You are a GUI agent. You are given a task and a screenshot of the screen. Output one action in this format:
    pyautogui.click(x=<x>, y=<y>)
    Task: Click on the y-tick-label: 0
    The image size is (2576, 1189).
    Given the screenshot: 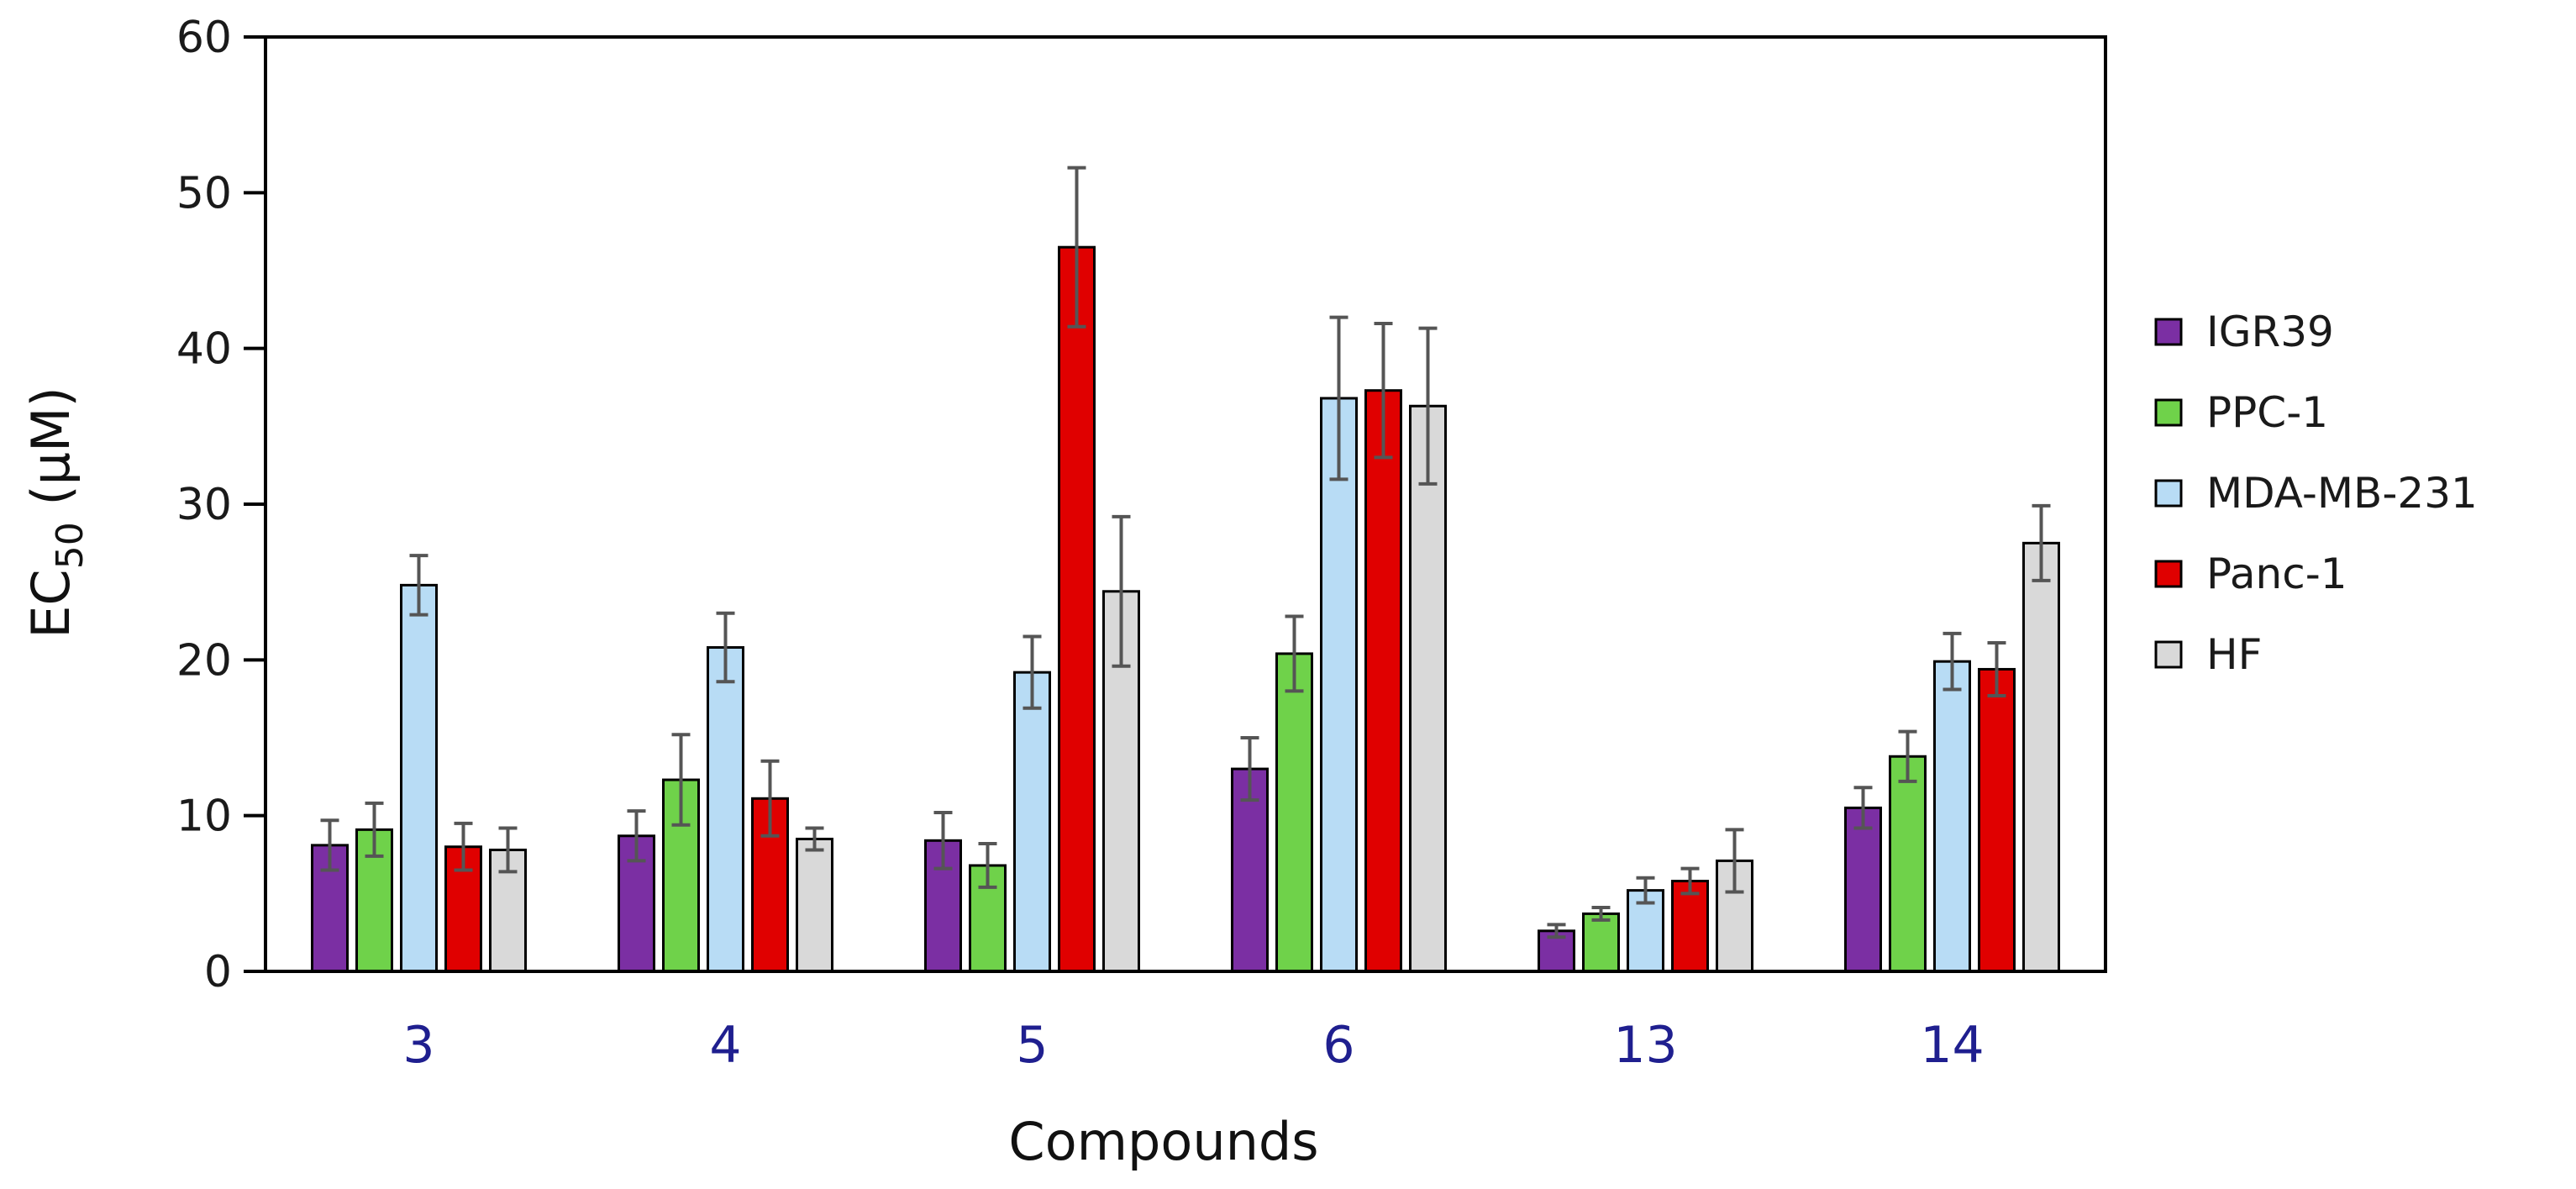 What is the action you would take?
    pyautogui.click(x=218, y=972)
    